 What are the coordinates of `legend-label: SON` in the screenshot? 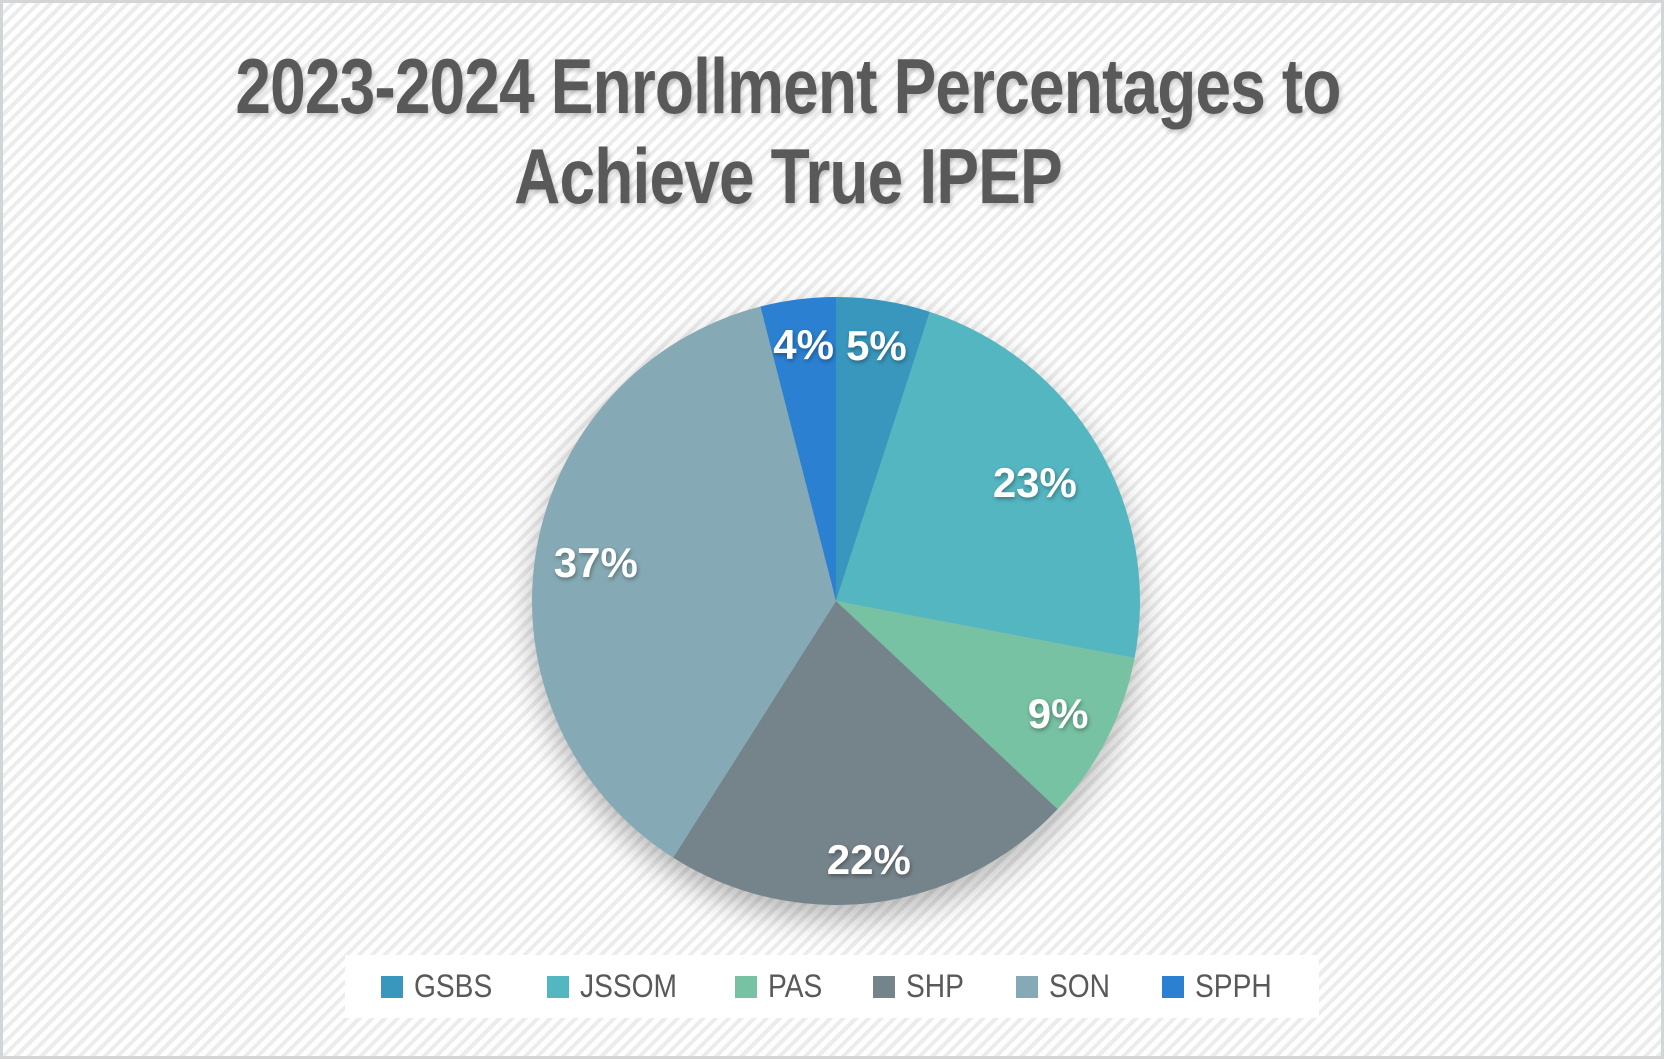 It's located at (1080, 986).